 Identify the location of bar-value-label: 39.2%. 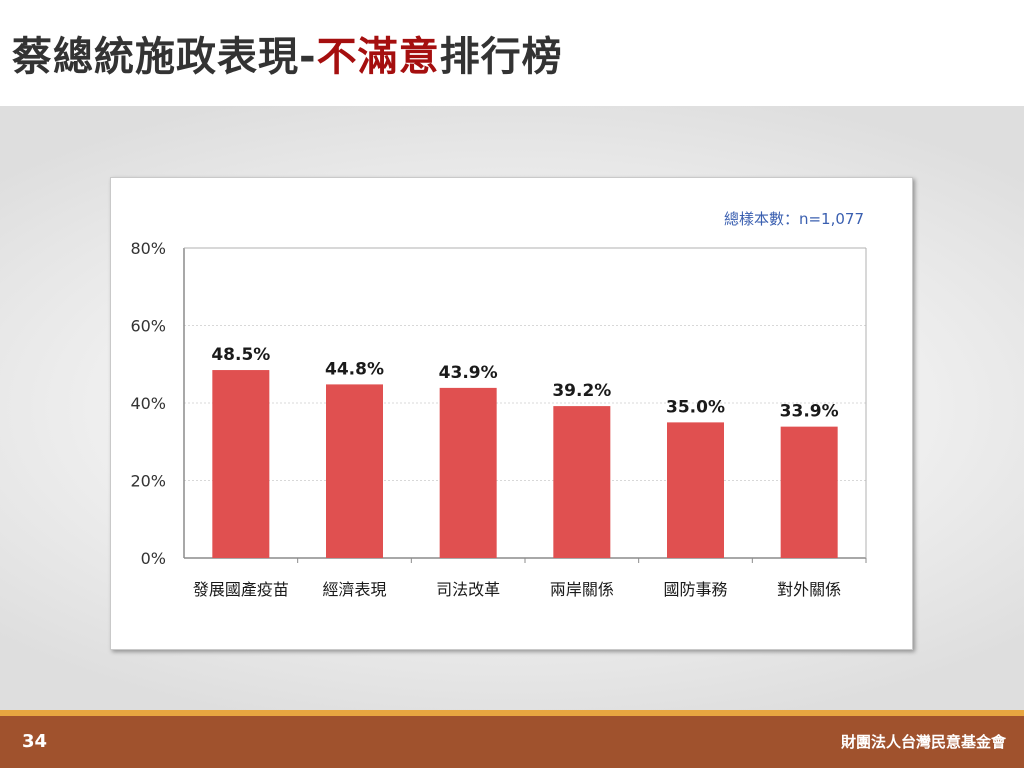
(581, 391).